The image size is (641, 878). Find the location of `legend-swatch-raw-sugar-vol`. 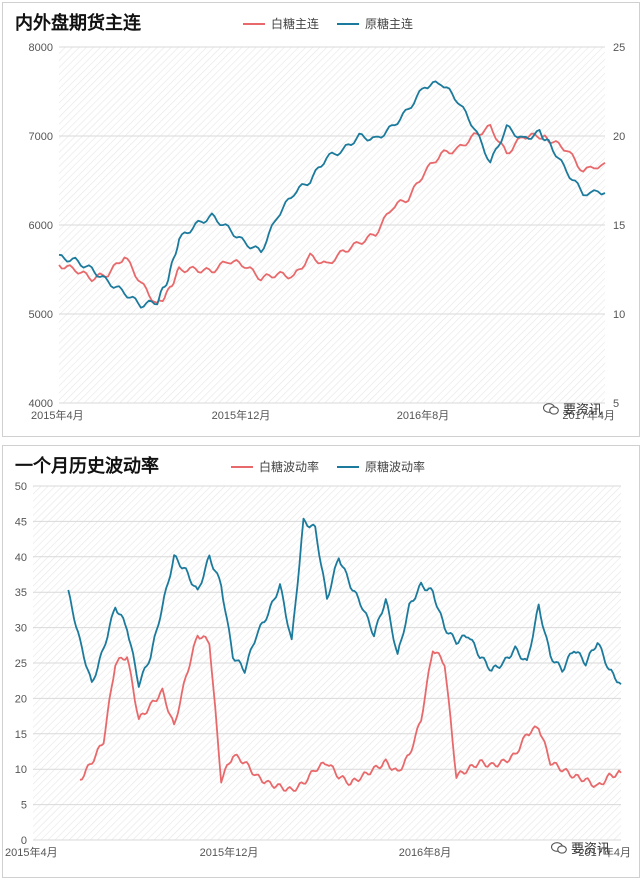

legend-swatch-raw-sugar-vol is located at coordinates (348, 466).